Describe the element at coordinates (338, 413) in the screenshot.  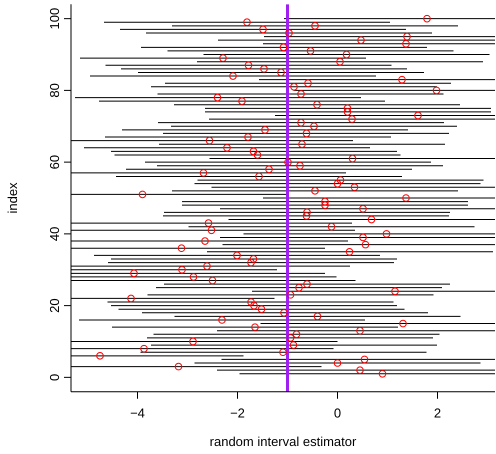
I see `x-tick-label: 0` at that location.